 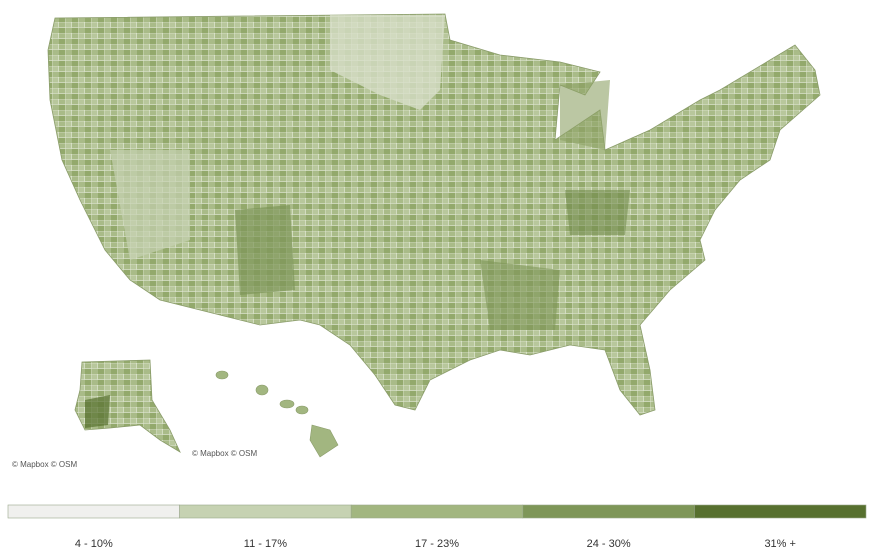 What do you see at coordinates (277, 414) in the screenshot?
I see `hawaii` at bounding box center [277, 414].